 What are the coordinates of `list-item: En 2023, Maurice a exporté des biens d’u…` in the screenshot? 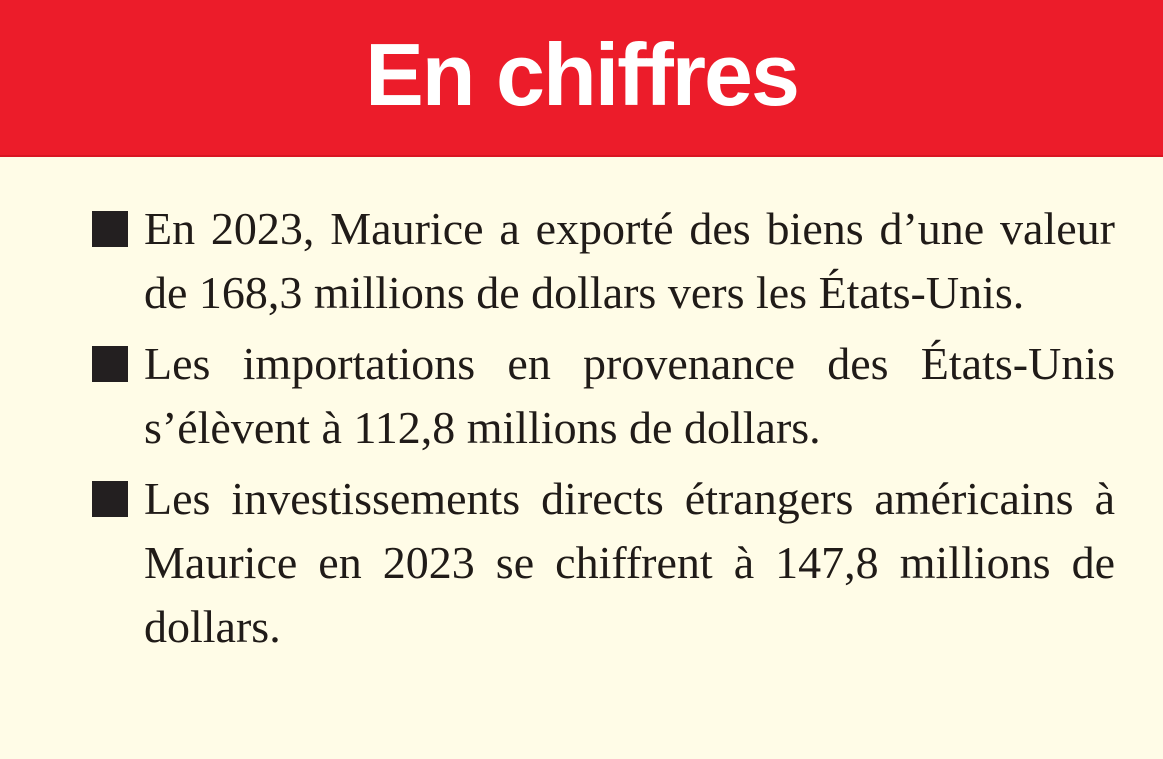 It's located at (603, 261).